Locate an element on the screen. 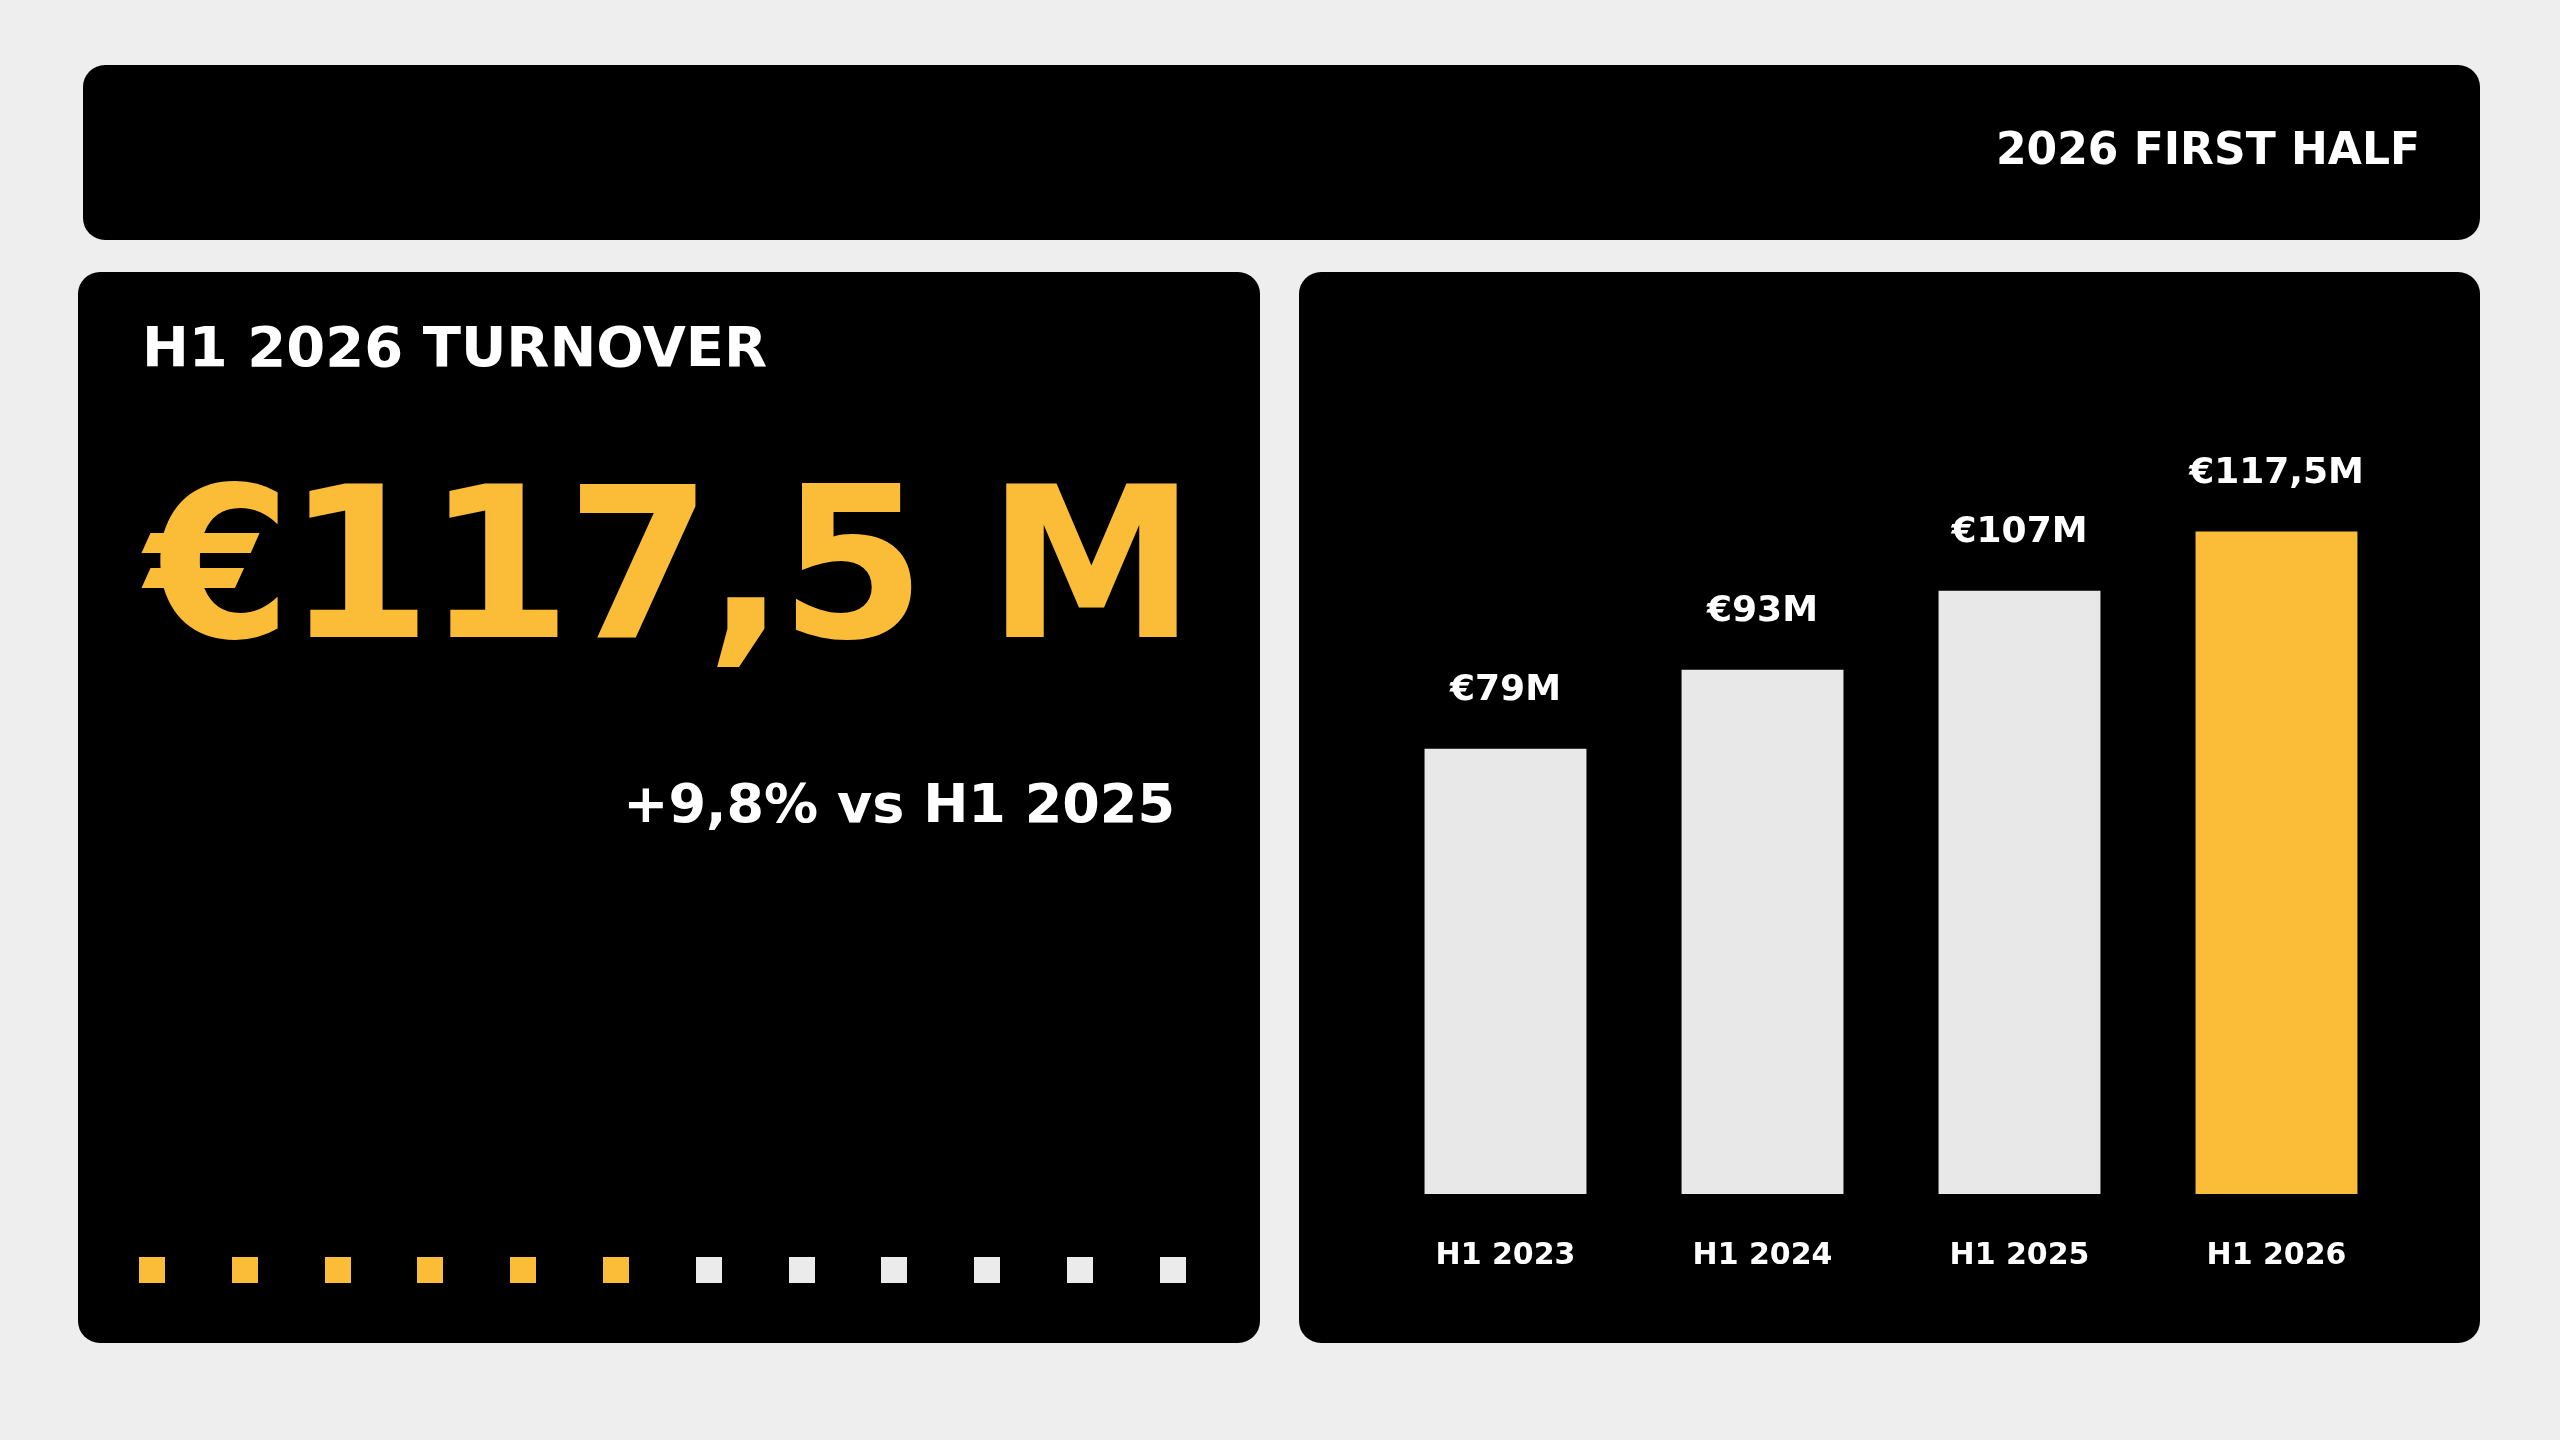 This screenshot has width=2560, height=1440. x-tick-label: H1 2025 is located at coordinates (2019, 1253).